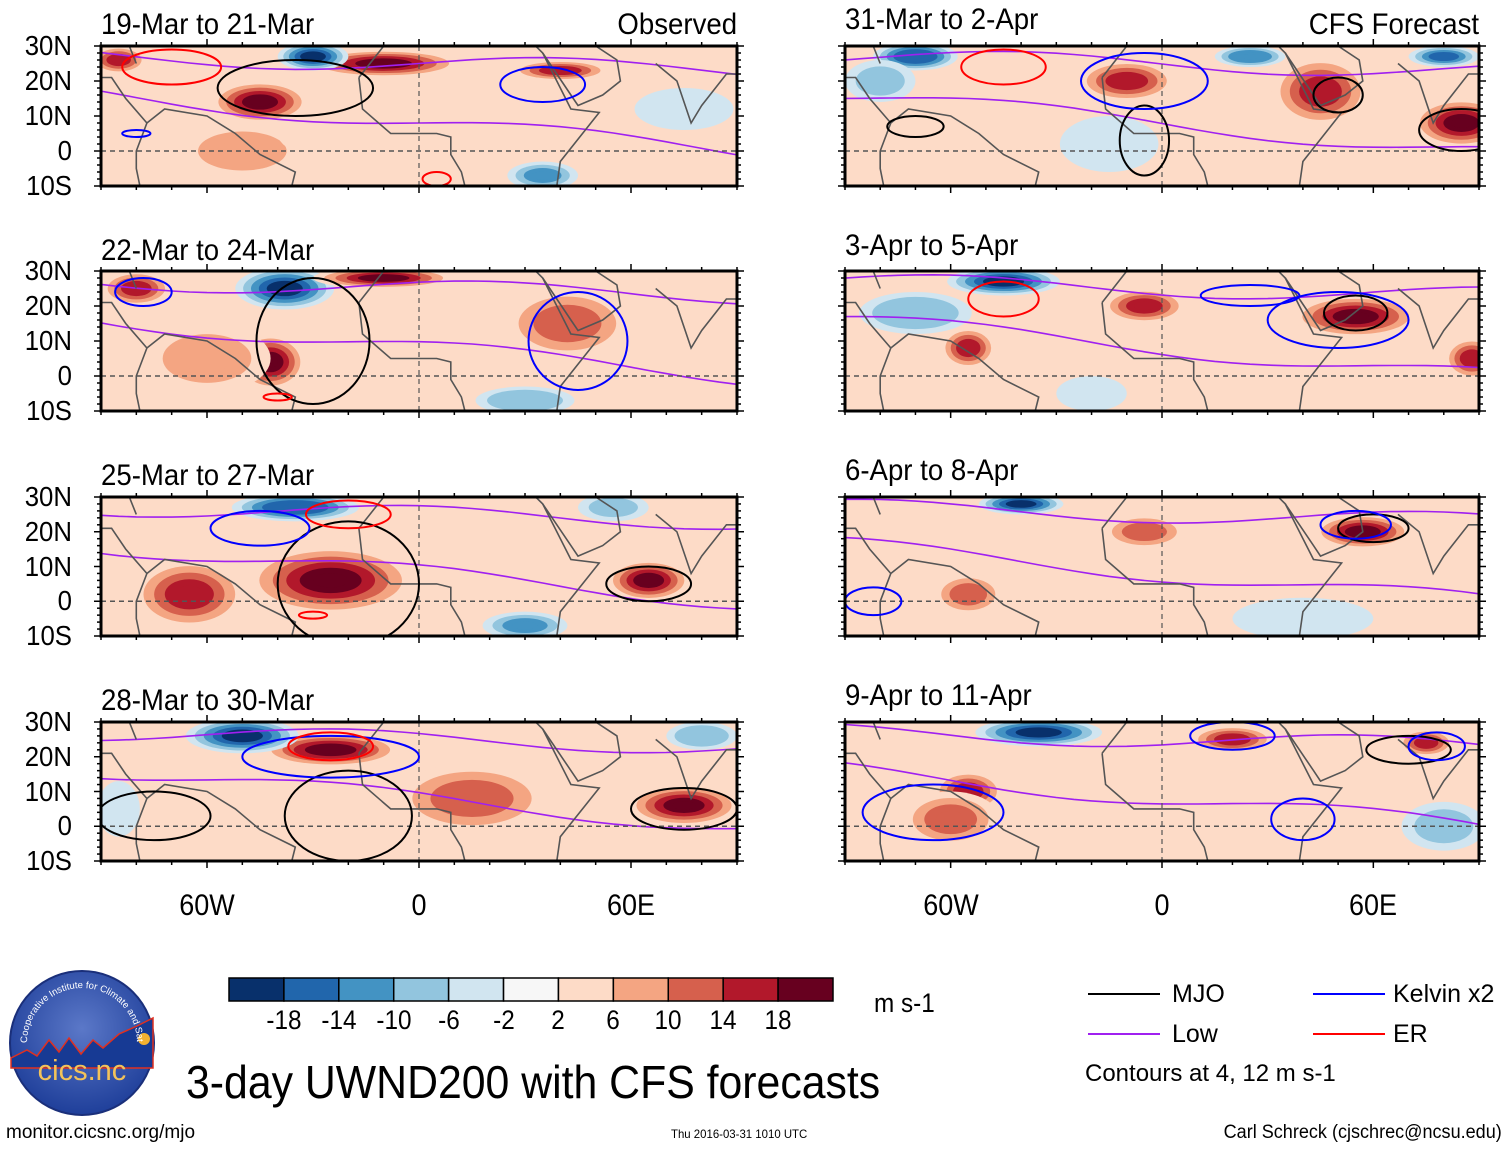 This screenshot has height=1149, width=1510. What do you see at coordinates (394, 1020) in the screenshot?
I see `colorbar-tick-label: -10` at bounding box center [394, 1020].